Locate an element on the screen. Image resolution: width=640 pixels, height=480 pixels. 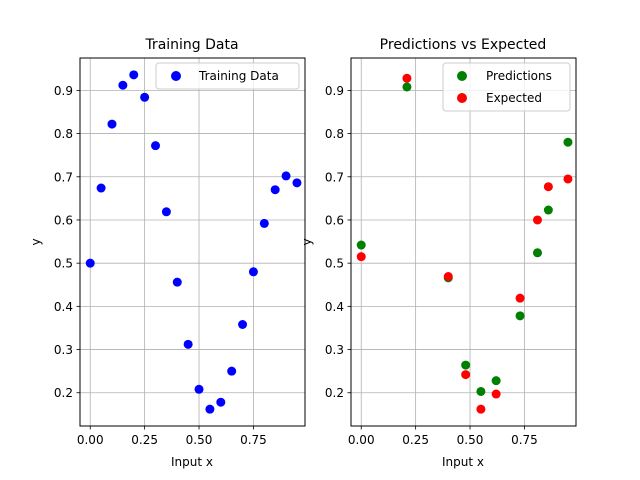
legend: Predictions Expected is located at coordinates (506, 87).